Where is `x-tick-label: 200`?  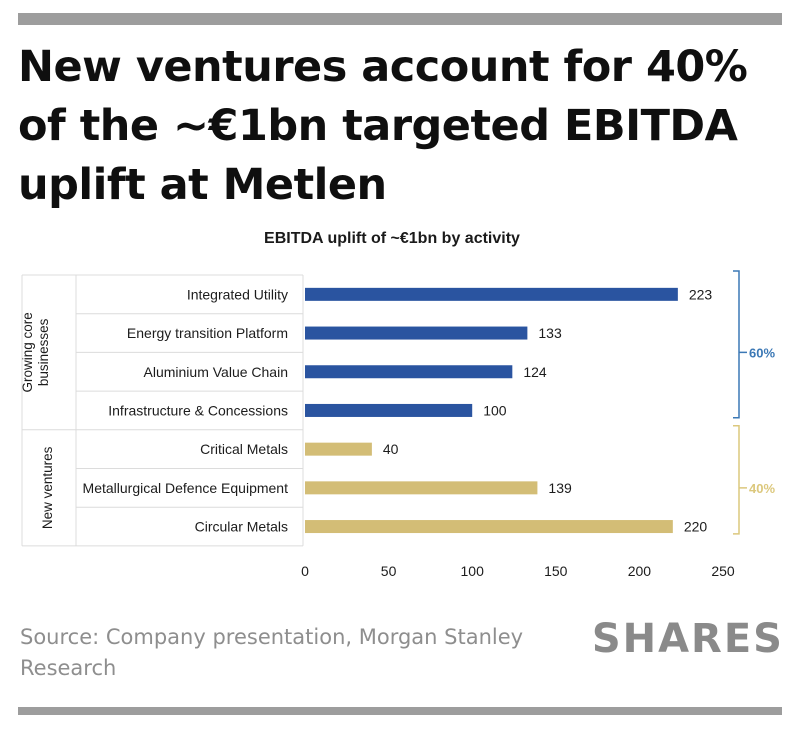
x-tick-label: 200 is located at coordinates (640, 571).